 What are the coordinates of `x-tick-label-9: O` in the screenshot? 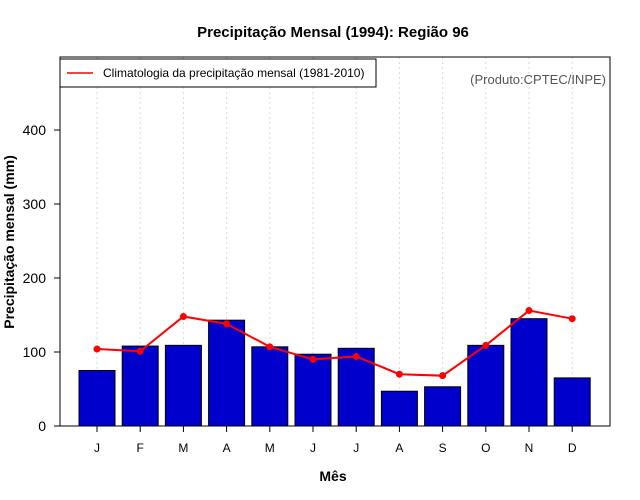 It's located at (485, 448).